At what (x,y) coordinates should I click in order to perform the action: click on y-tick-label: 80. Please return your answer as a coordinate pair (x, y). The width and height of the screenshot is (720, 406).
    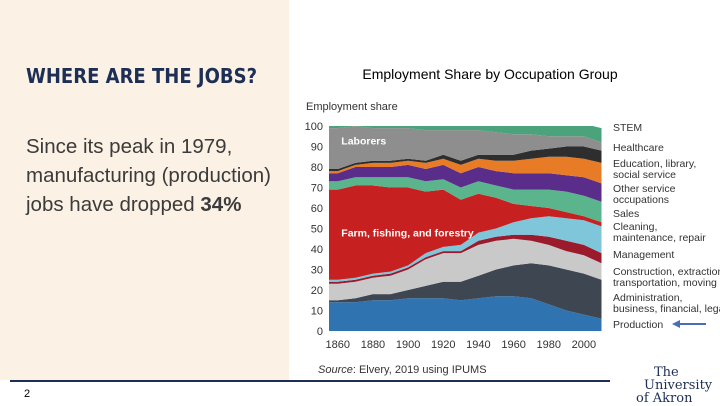
    Looking at the image, I should click on (317, 168).